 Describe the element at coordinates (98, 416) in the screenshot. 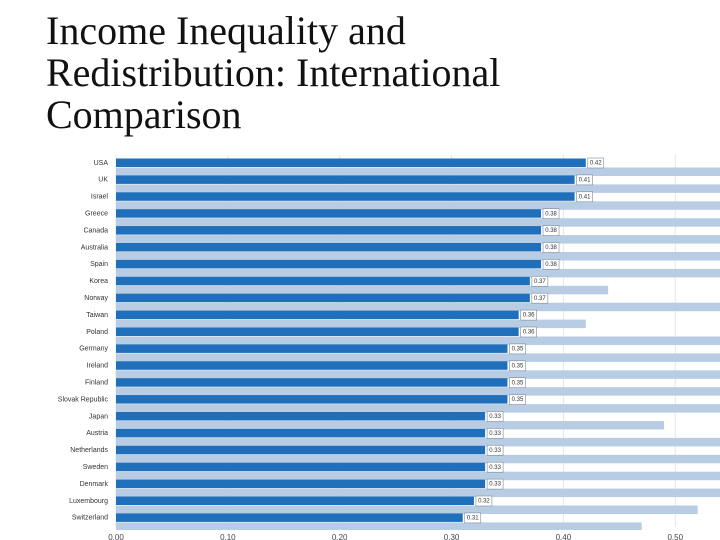

I see `y-tick-label: Japan` at that location.